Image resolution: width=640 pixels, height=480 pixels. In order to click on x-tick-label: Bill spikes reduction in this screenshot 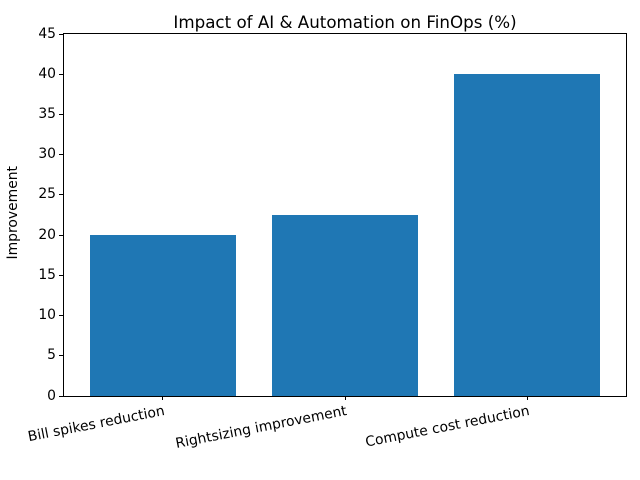, I will do `click(96, 424)`.